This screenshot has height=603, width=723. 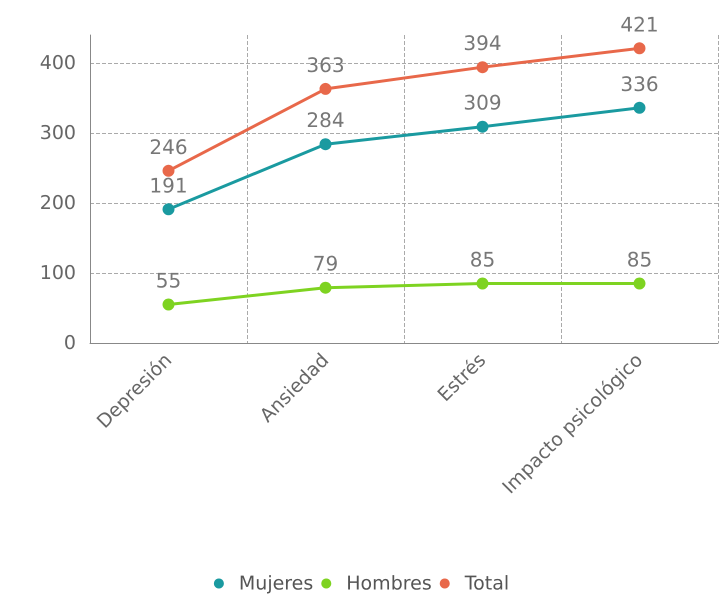 I want to click on data-label: 309, so click(x=482, y=102).